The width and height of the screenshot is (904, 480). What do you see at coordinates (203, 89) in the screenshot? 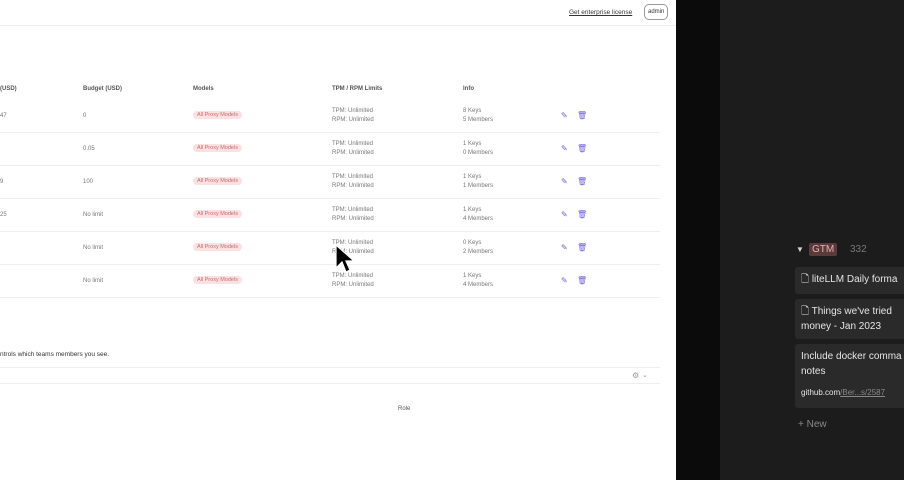
I see `column-header: Models` at bounding box center [203, 89].